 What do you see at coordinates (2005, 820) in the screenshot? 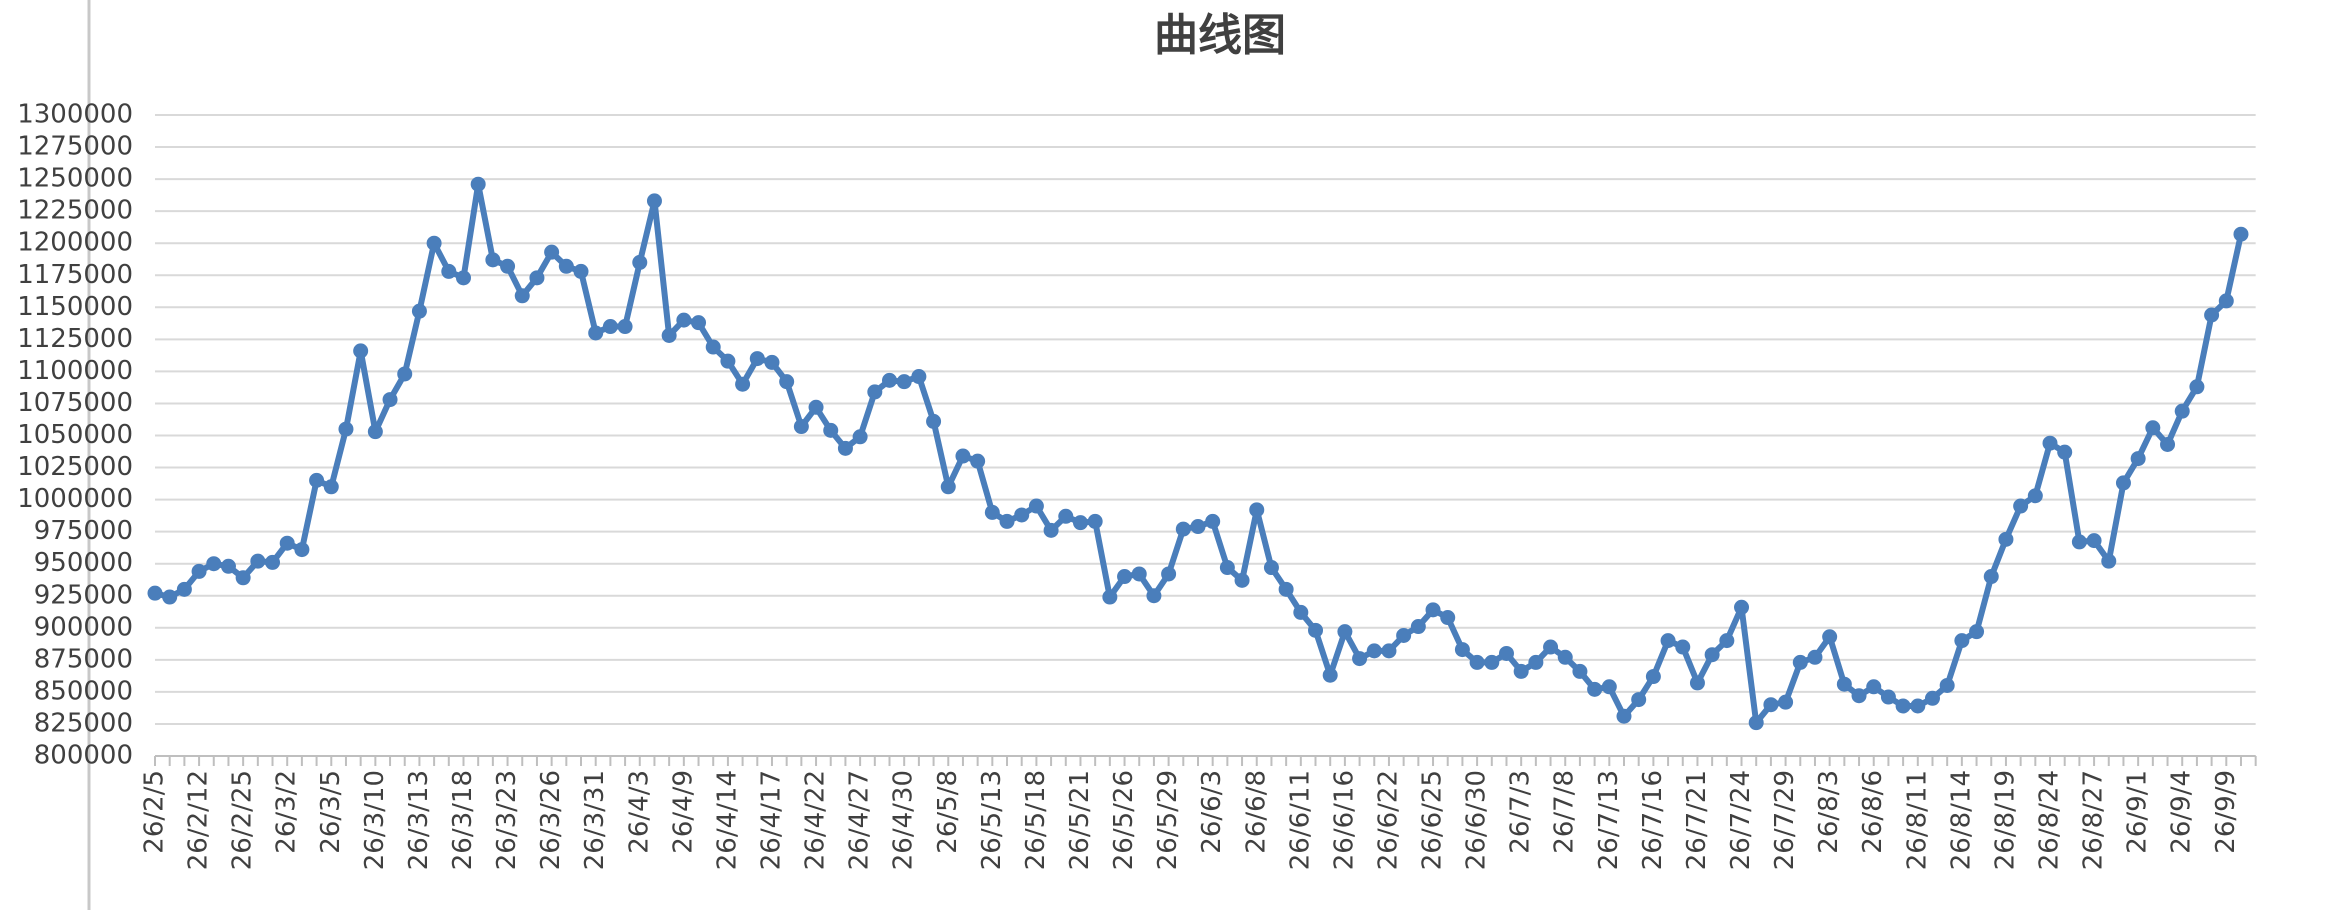
I see `x-tick-label: 26/8/19` at bounding box center [2005, 820].